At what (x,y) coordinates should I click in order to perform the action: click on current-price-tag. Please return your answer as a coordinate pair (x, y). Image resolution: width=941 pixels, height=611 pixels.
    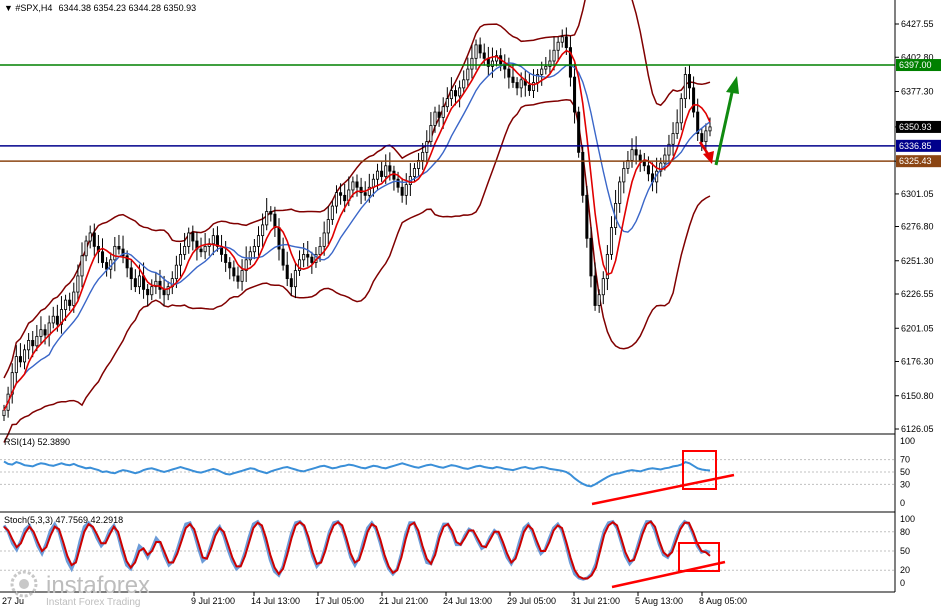
    Looking at the image, I should click on (918, 126).